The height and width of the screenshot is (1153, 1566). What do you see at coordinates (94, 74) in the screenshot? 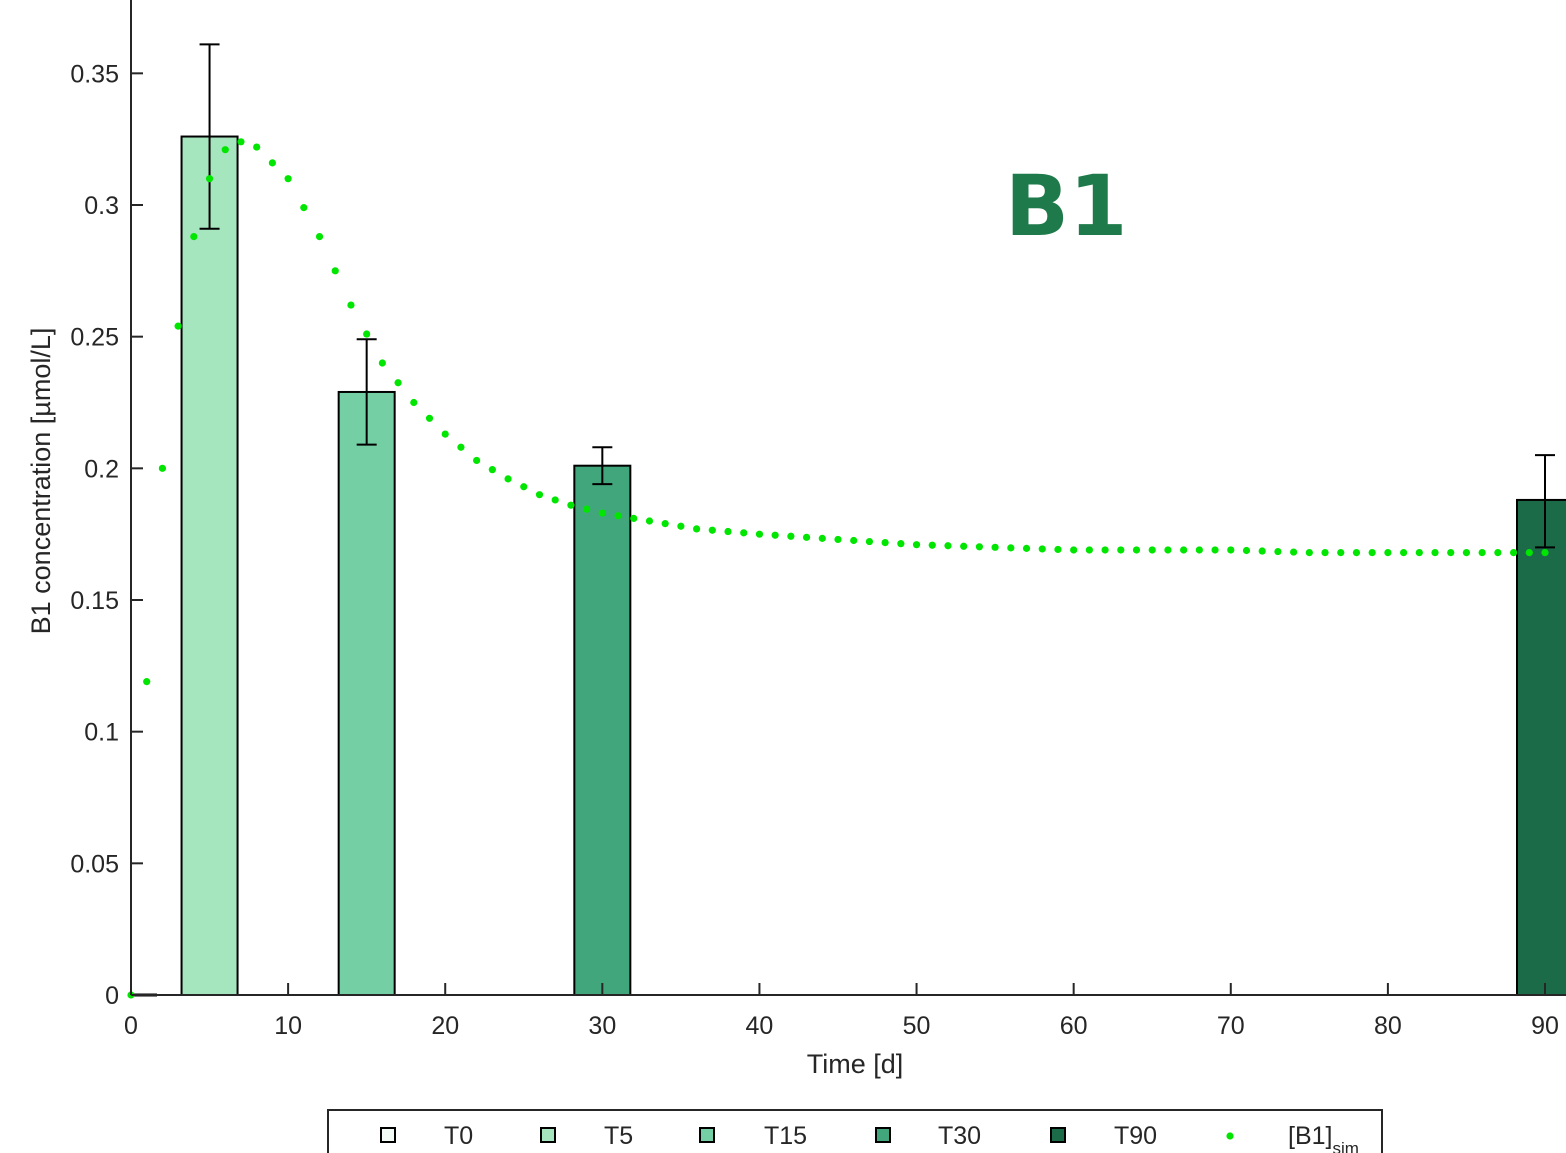
I see `y-tick-label: 0.35` at bounding box center [94, 74].